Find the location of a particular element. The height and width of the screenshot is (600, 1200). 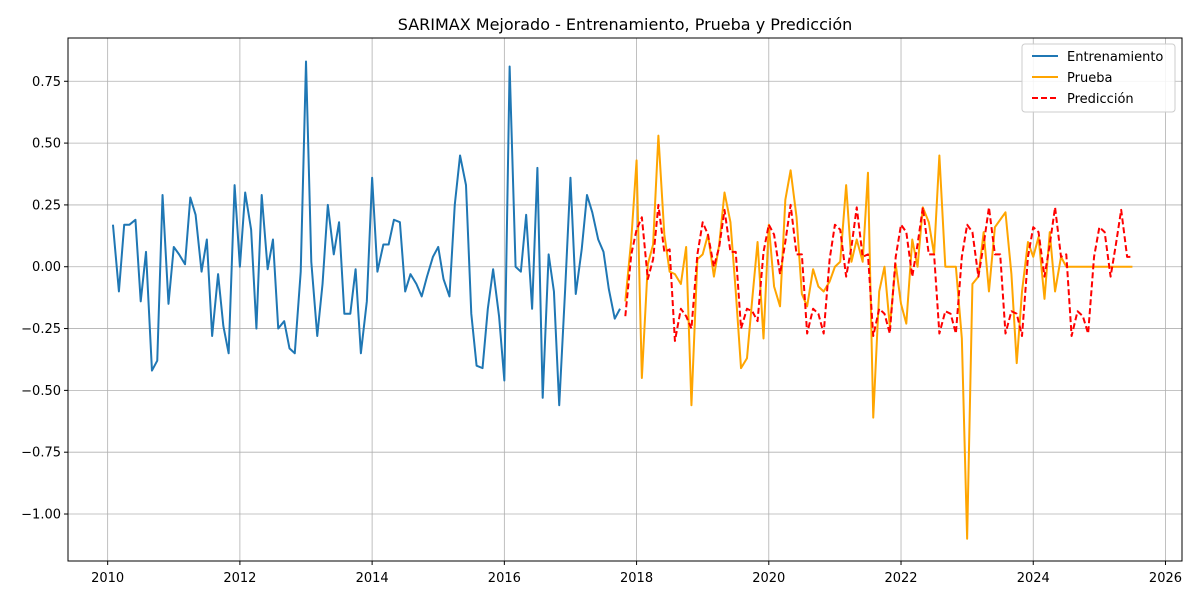

y-tick-label: 0.00 is located at coordinates (46, 267).